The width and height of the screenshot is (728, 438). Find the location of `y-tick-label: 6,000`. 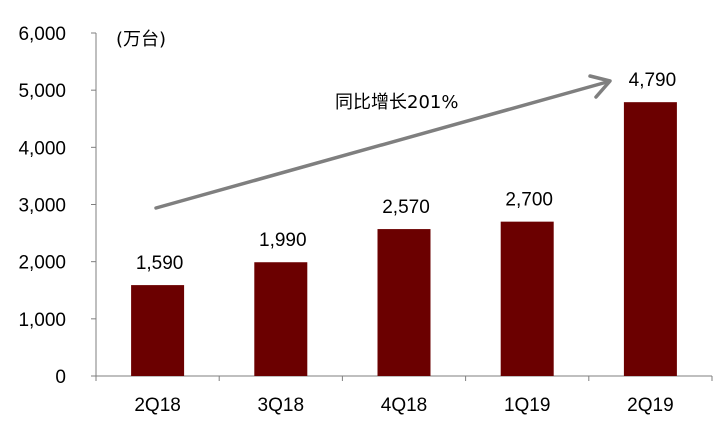

y-tick-label: 6,000 is located at coordinates (42, 34).